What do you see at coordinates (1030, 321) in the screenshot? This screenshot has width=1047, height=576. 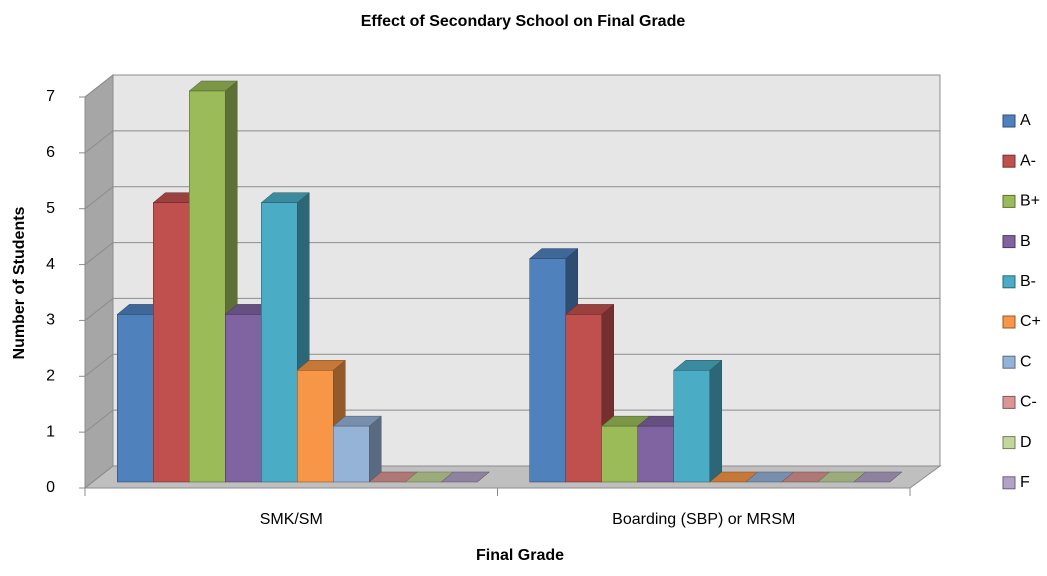 I see `legend-label: C+` at bounding box center [1030, 321].